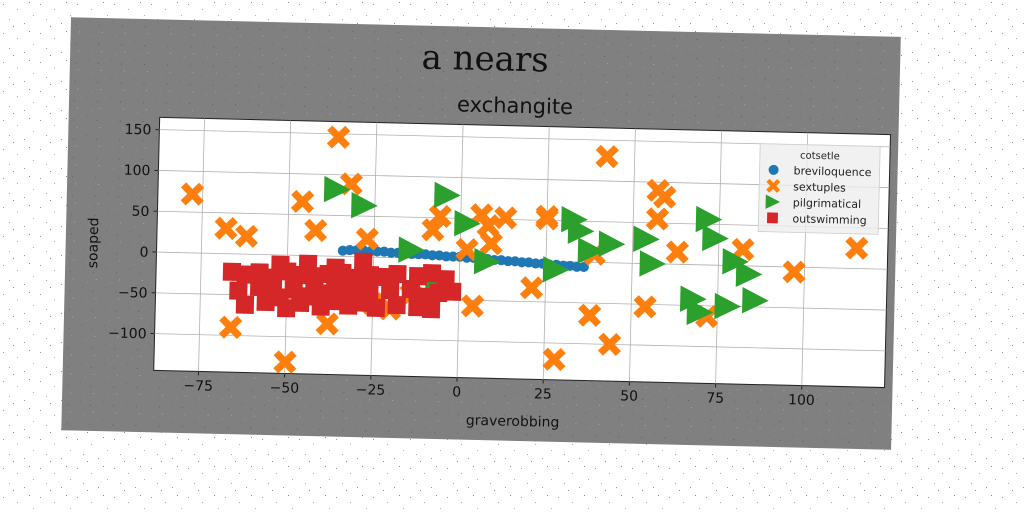 The image size is (1024, 512). What do you see at coordinates (284, 388) in the screenshot?
I see `x-tick-label: −50` at bounding box center [284, 388].